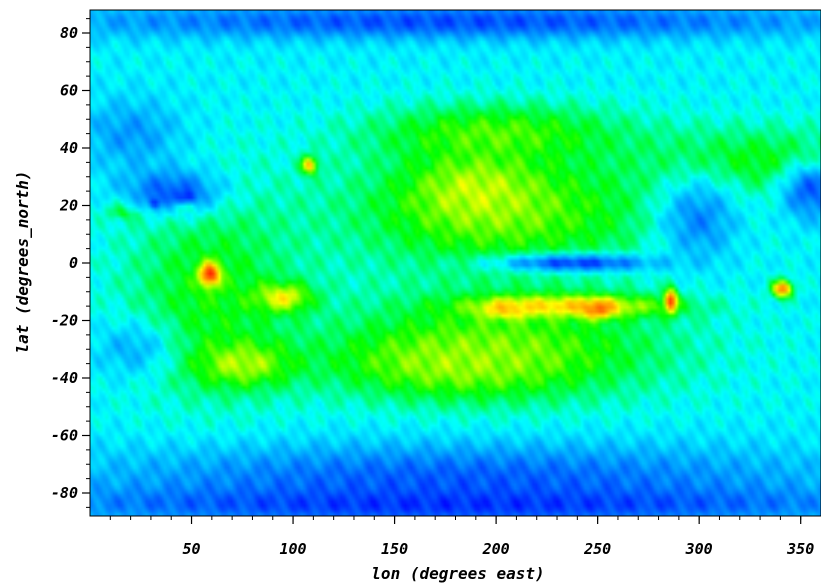  I want to click on x-tick-label: 300, so click(699, 549).